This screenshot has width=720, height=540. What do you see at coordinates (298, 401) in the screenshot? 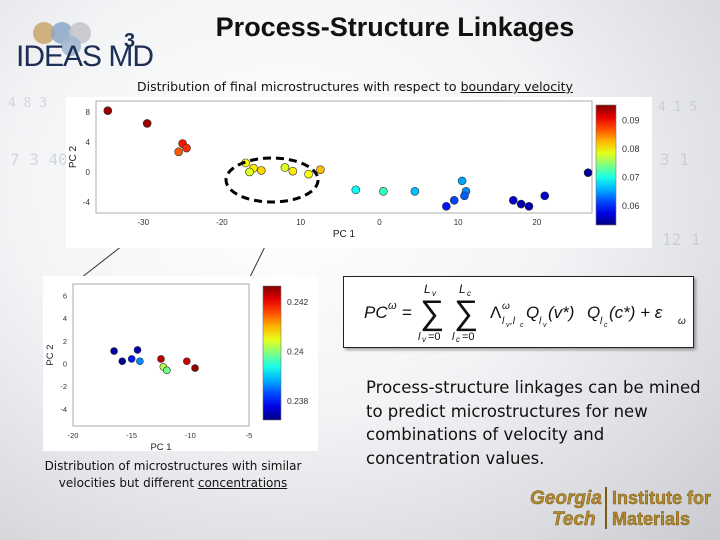
I see `colorbar-tick-label: 0.238` at bounding box center [298, 401].